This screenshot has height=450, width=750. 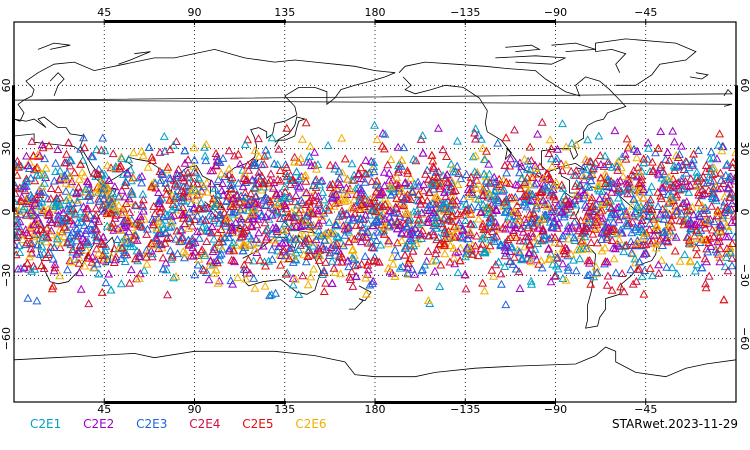 What do you see at coordinates (375, 409) in the screenshot?
I see `bottom-lon-label: 180` at bounding box center [375, 409].